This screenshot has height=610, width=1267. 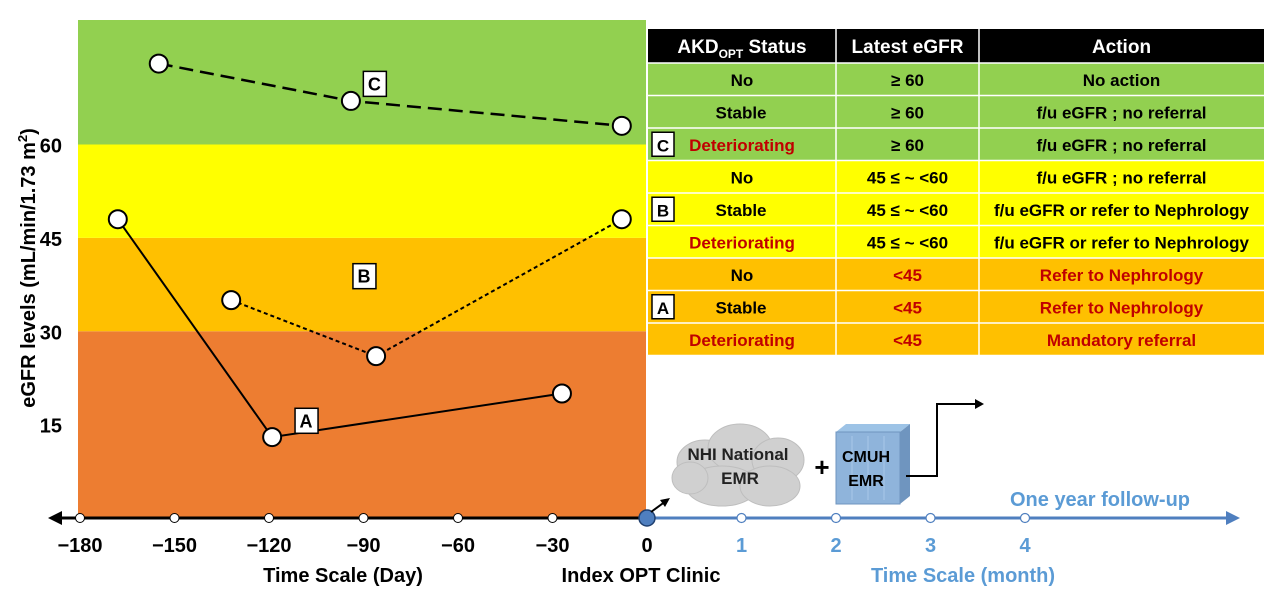 I want to click on table-header-bg, so click(x=956, y=46).